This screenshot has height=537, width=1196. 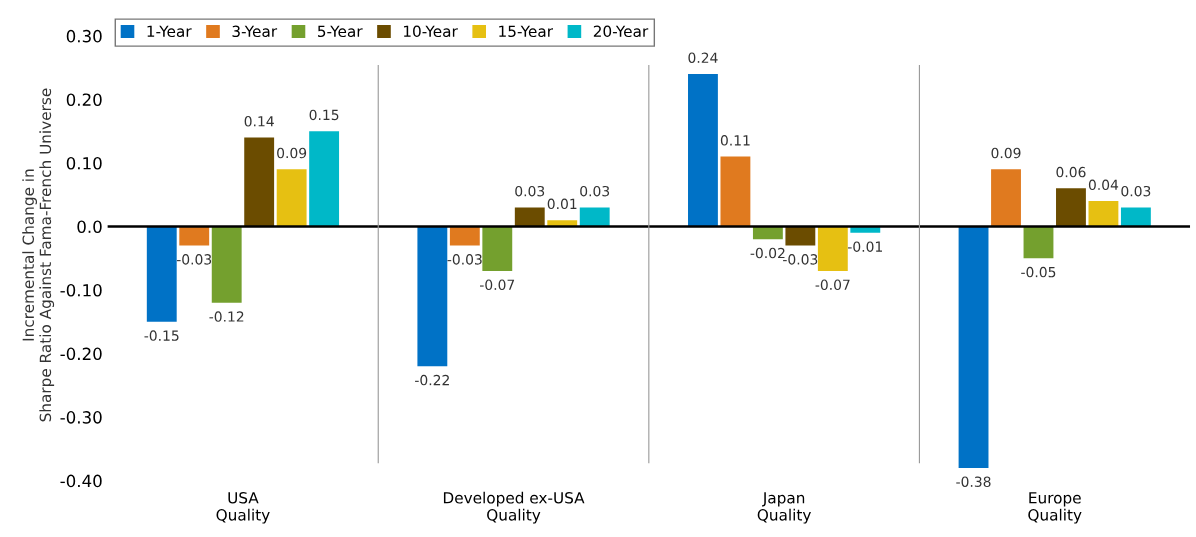 What do you see at coordinates (865, 246) in the screenshot?
I see `data-label: -0.01` at bounding box center [865, 246].